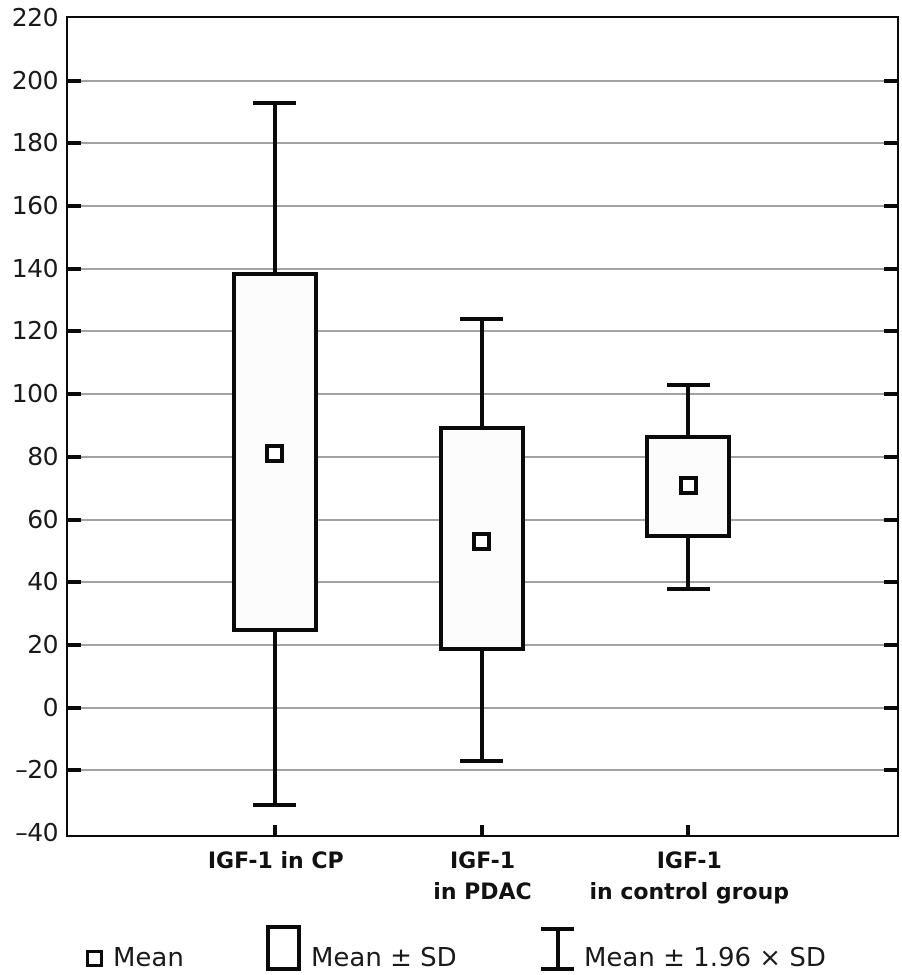 This screenshot has width=902, height=975. What do you see at coordinates (384, 958) in the screenshot?
I see `legend-label-mean-sd: Mean ± SD` at bounding box center [384, 958].